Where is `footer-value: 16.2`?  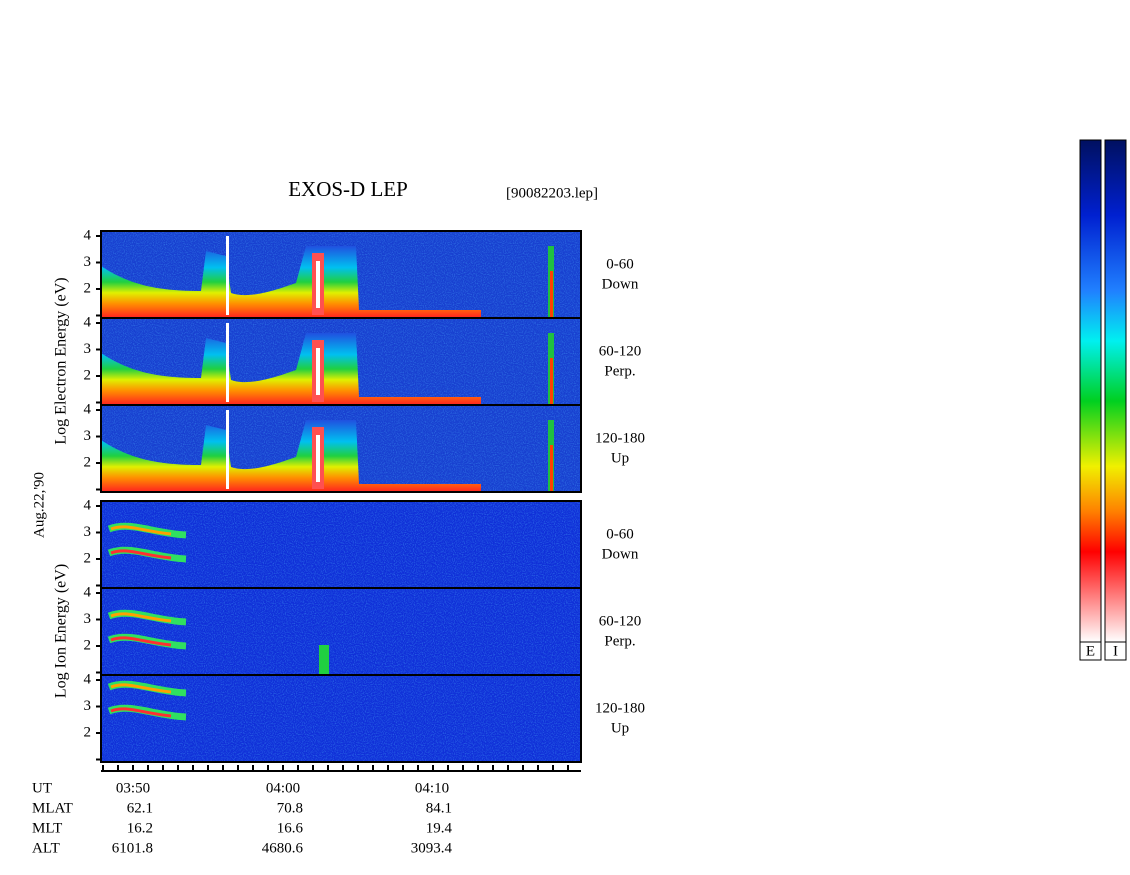
footer-value: 16.2 is located at coordinates (140, 828).